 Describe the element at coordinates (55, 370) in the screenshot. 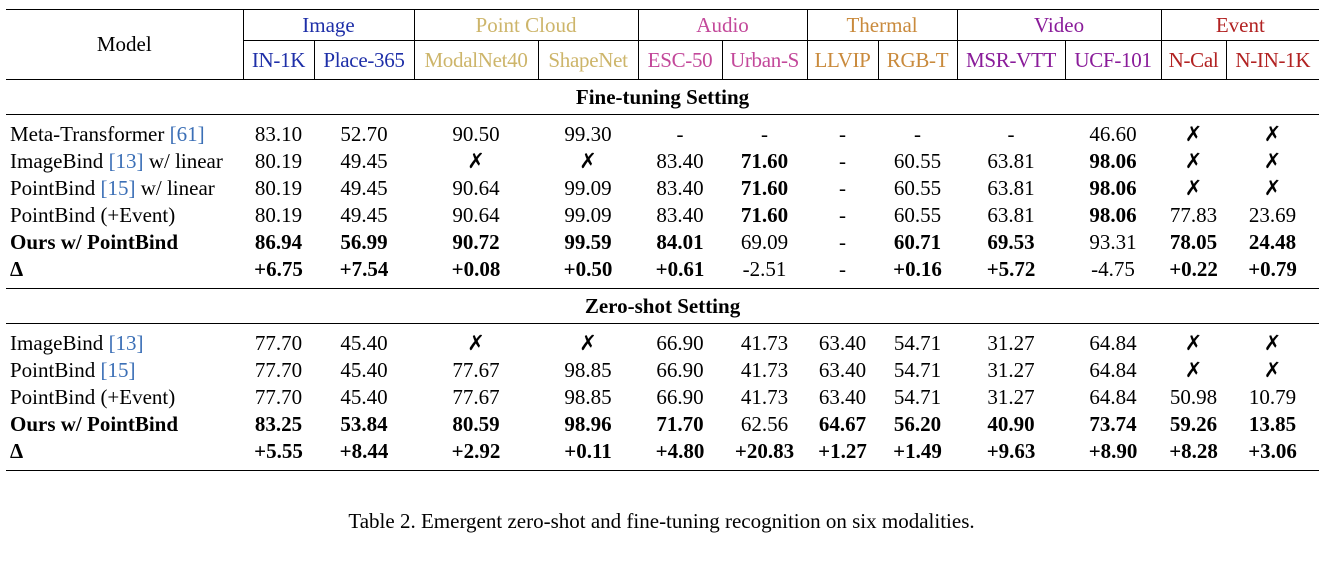

I see `model-name: PointBind` at that location.